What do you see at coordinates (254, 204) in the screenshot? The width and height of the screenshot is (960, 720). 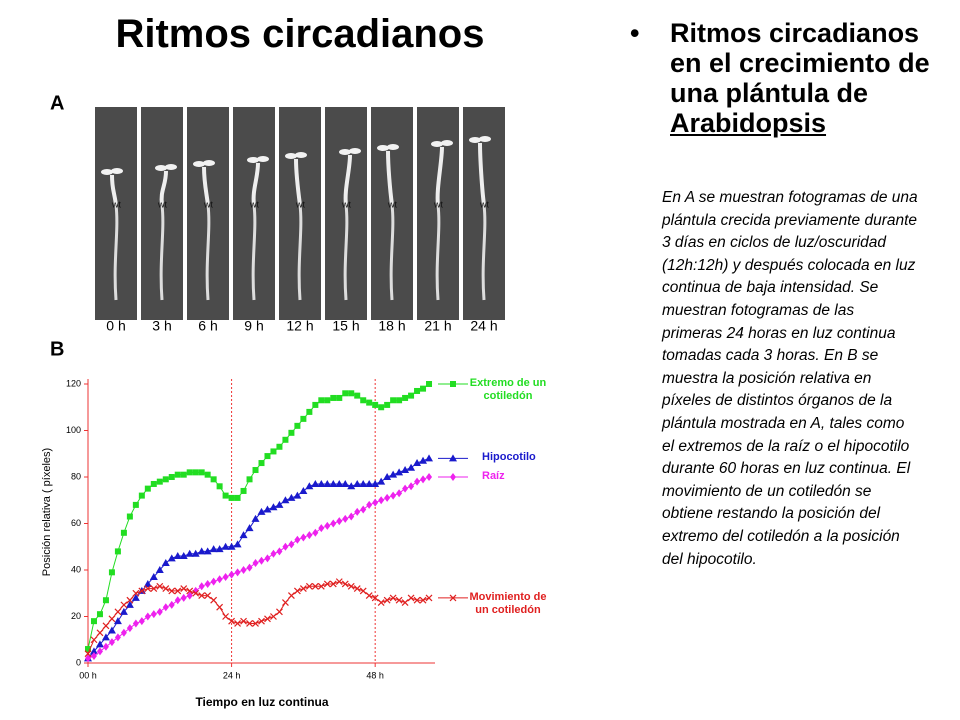 I see `frame-tag: wt` at bounding box center [254, 204].